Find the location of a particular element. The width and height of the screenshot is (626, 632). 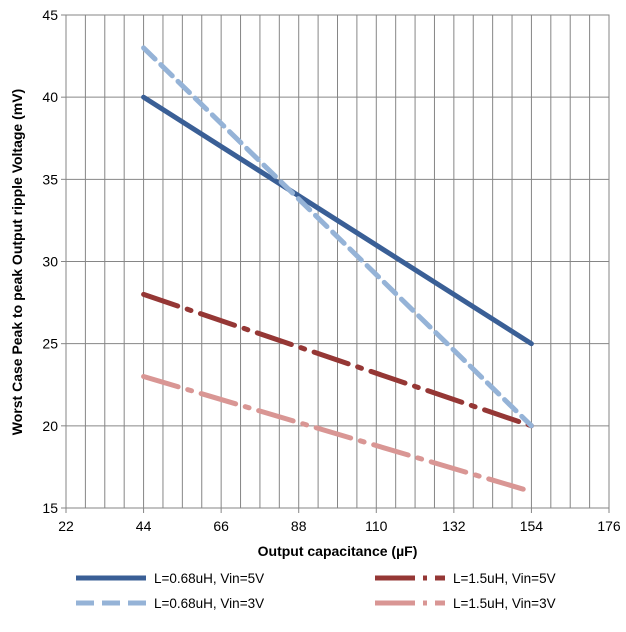

legend-label: L=0.68uH, Vin=5V is located at coordinates (209, 578).